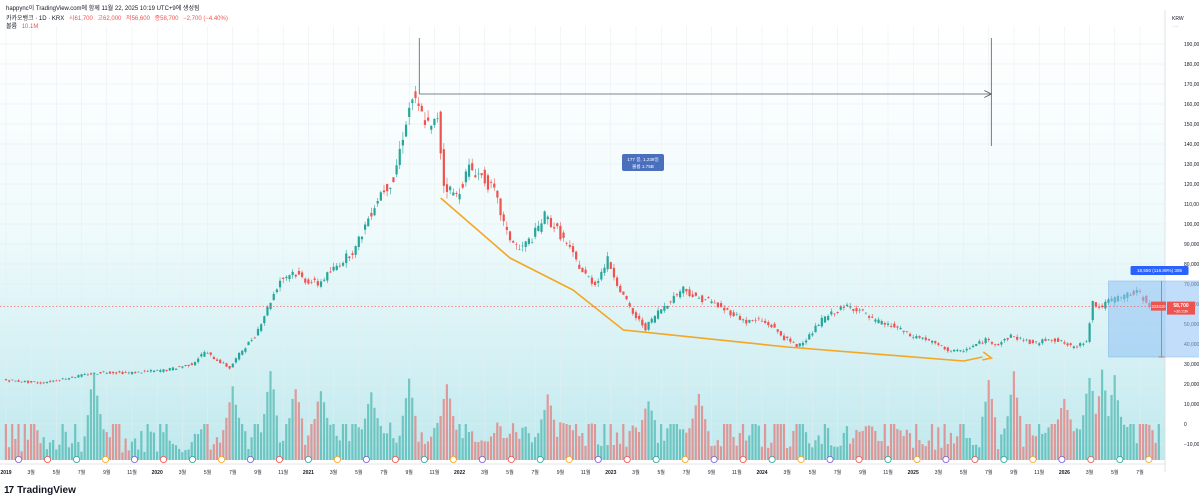 Image resolution: width=1199 pixels, height=503 pixels. What do you see at coordinates (35, 19) in the screenshot?
I see `symbol-name: 카카오뱅크 · 1D · KRX` at bounding box center [35, 19].